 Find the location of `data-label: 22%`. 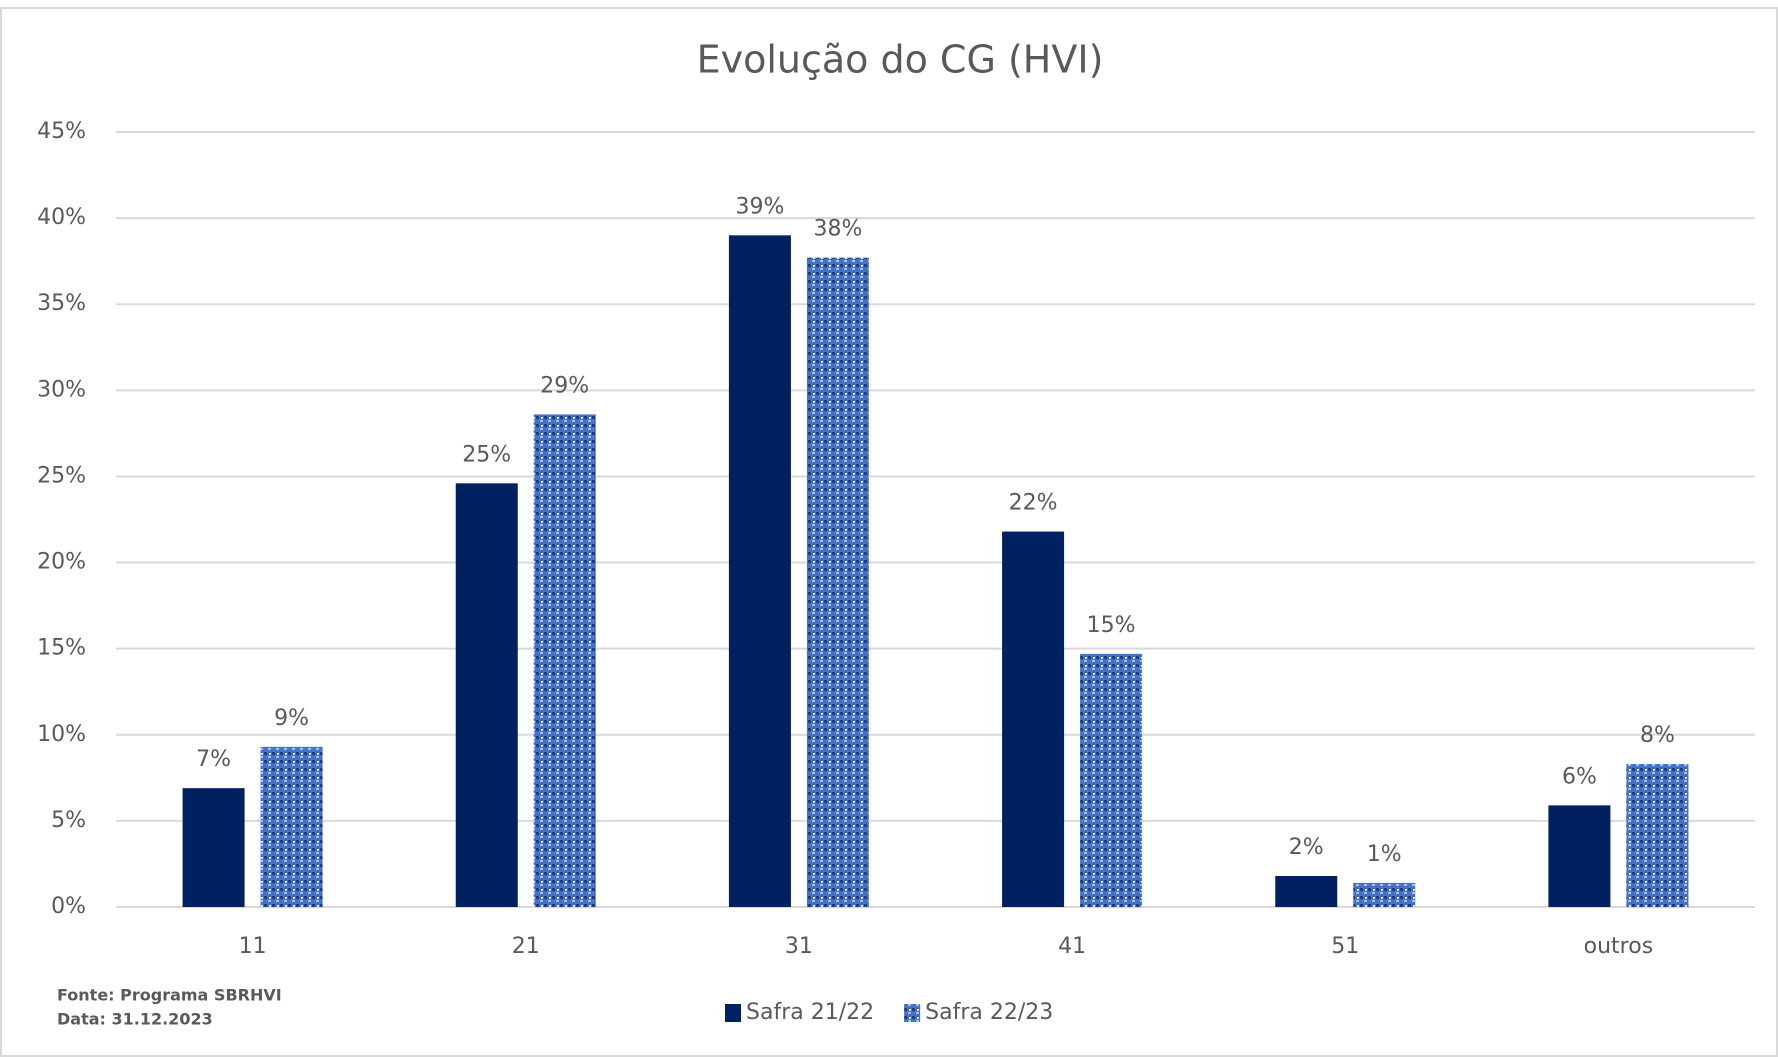

data-label: 22% is located at coordinates (1033, 503).